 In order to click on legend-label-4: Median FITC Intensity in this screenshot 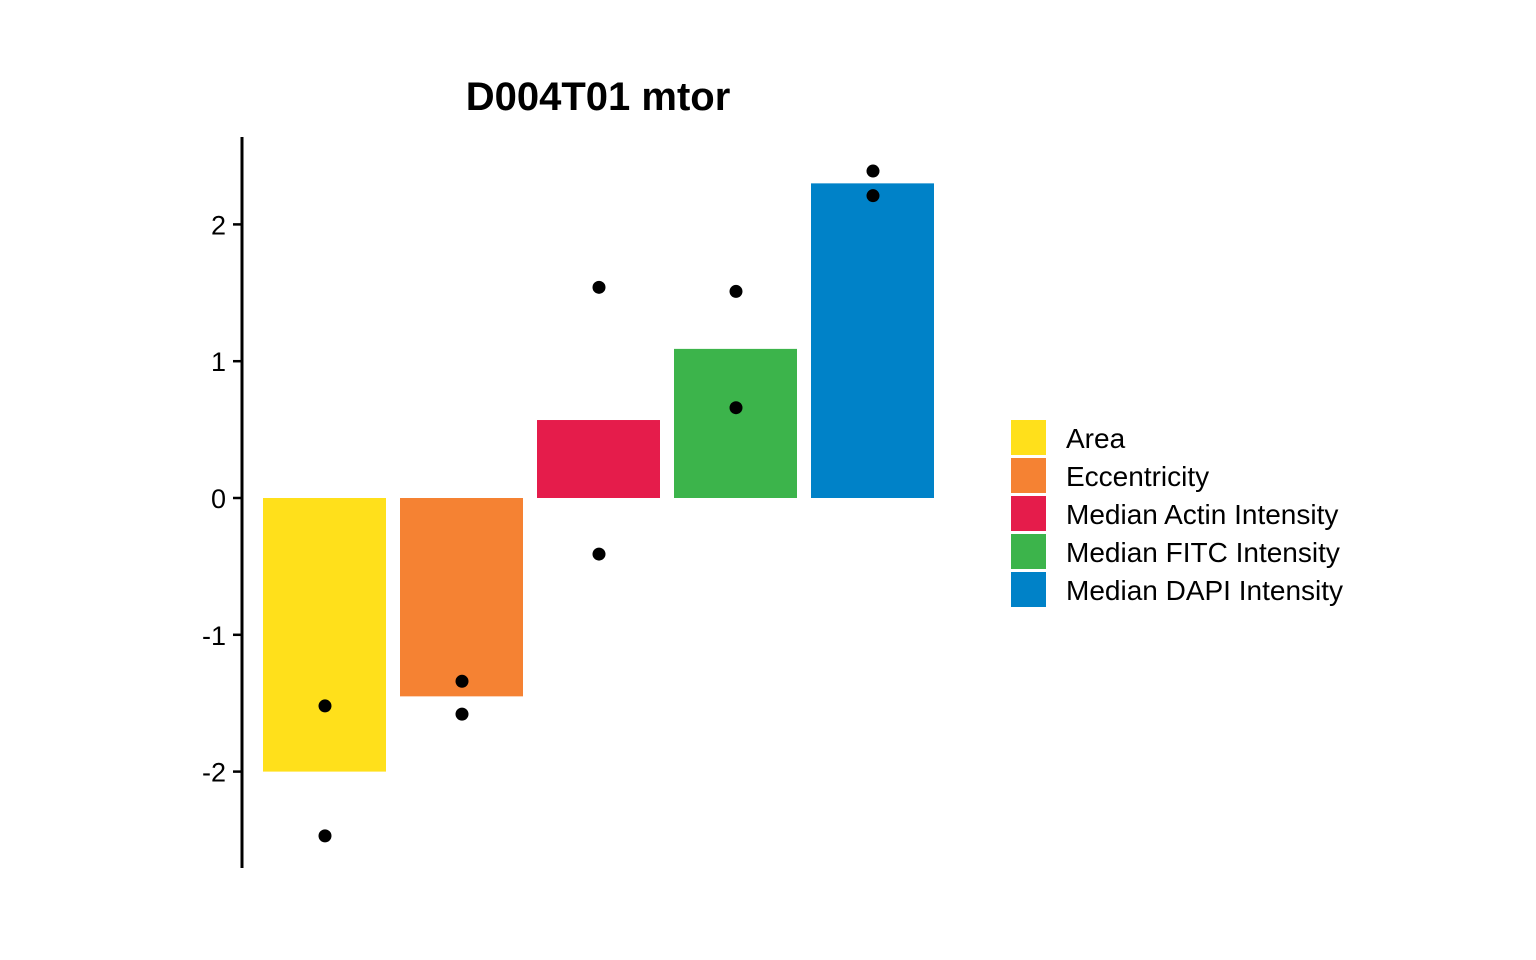, I will do `click(1203, 552)`.